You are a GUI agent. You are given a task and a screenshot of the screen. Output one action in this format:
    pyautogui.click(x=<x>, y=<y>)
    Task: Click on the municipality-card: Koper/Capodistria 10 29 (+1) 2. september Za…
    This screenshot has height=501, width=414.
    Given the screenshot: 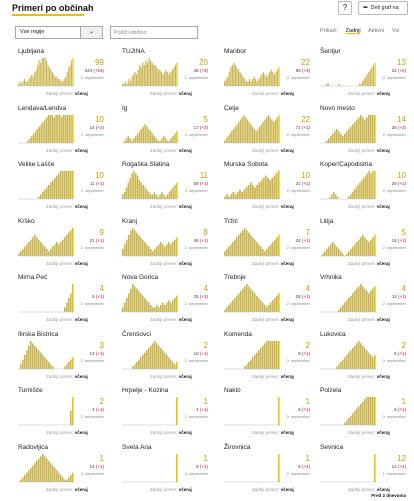 What is the action you would take?
    pyautogui.click(x=367, y=190)
    